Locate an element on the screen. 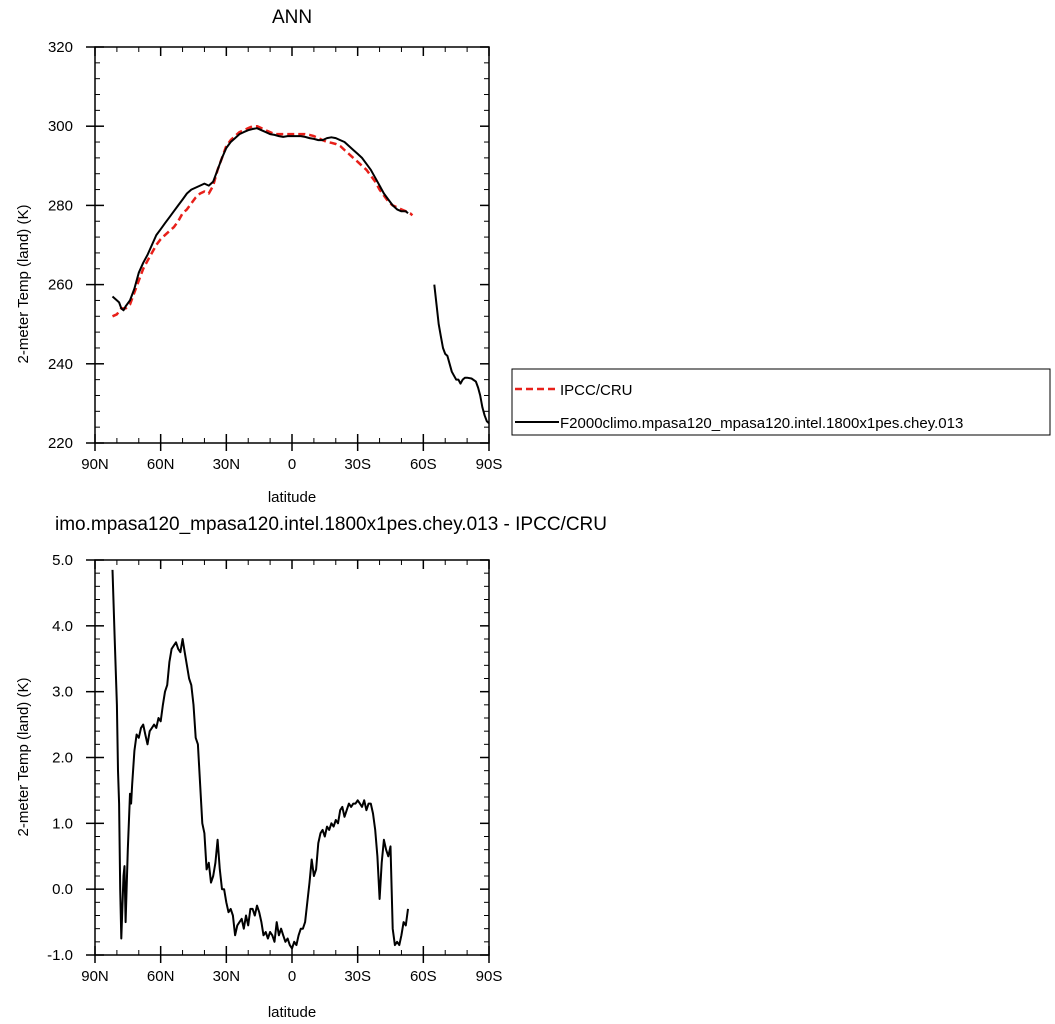 The image size is (1055, 1024). series-line-difference is located at coordinates (260, 759).